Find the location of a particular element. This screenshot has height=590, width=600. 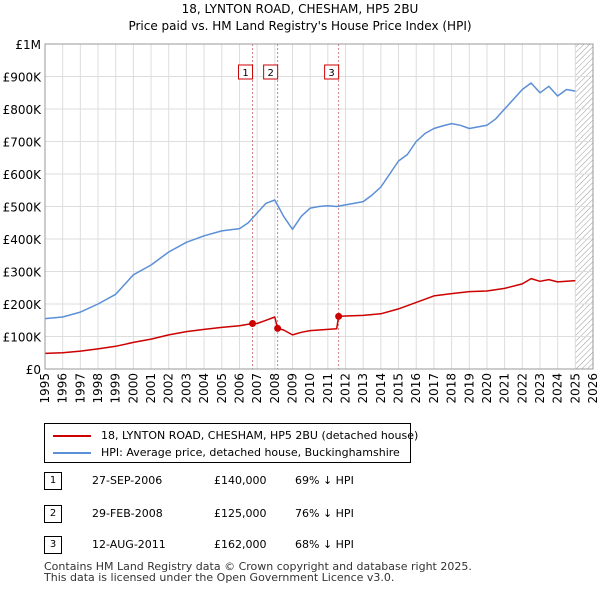

sale-row-3: 3 12-AUG-2011 £162,000 68% ↓ HPI is located at coordinates (244, 545).